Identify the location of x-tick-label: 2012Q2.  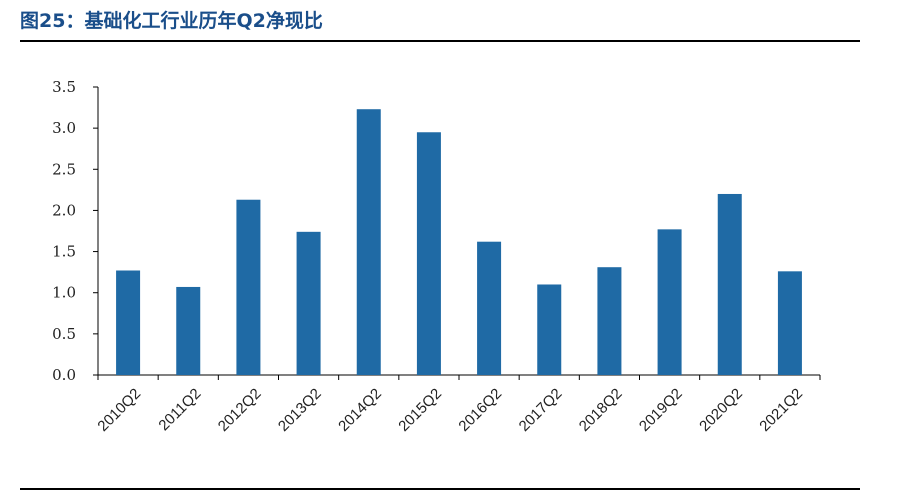
(240, 410).